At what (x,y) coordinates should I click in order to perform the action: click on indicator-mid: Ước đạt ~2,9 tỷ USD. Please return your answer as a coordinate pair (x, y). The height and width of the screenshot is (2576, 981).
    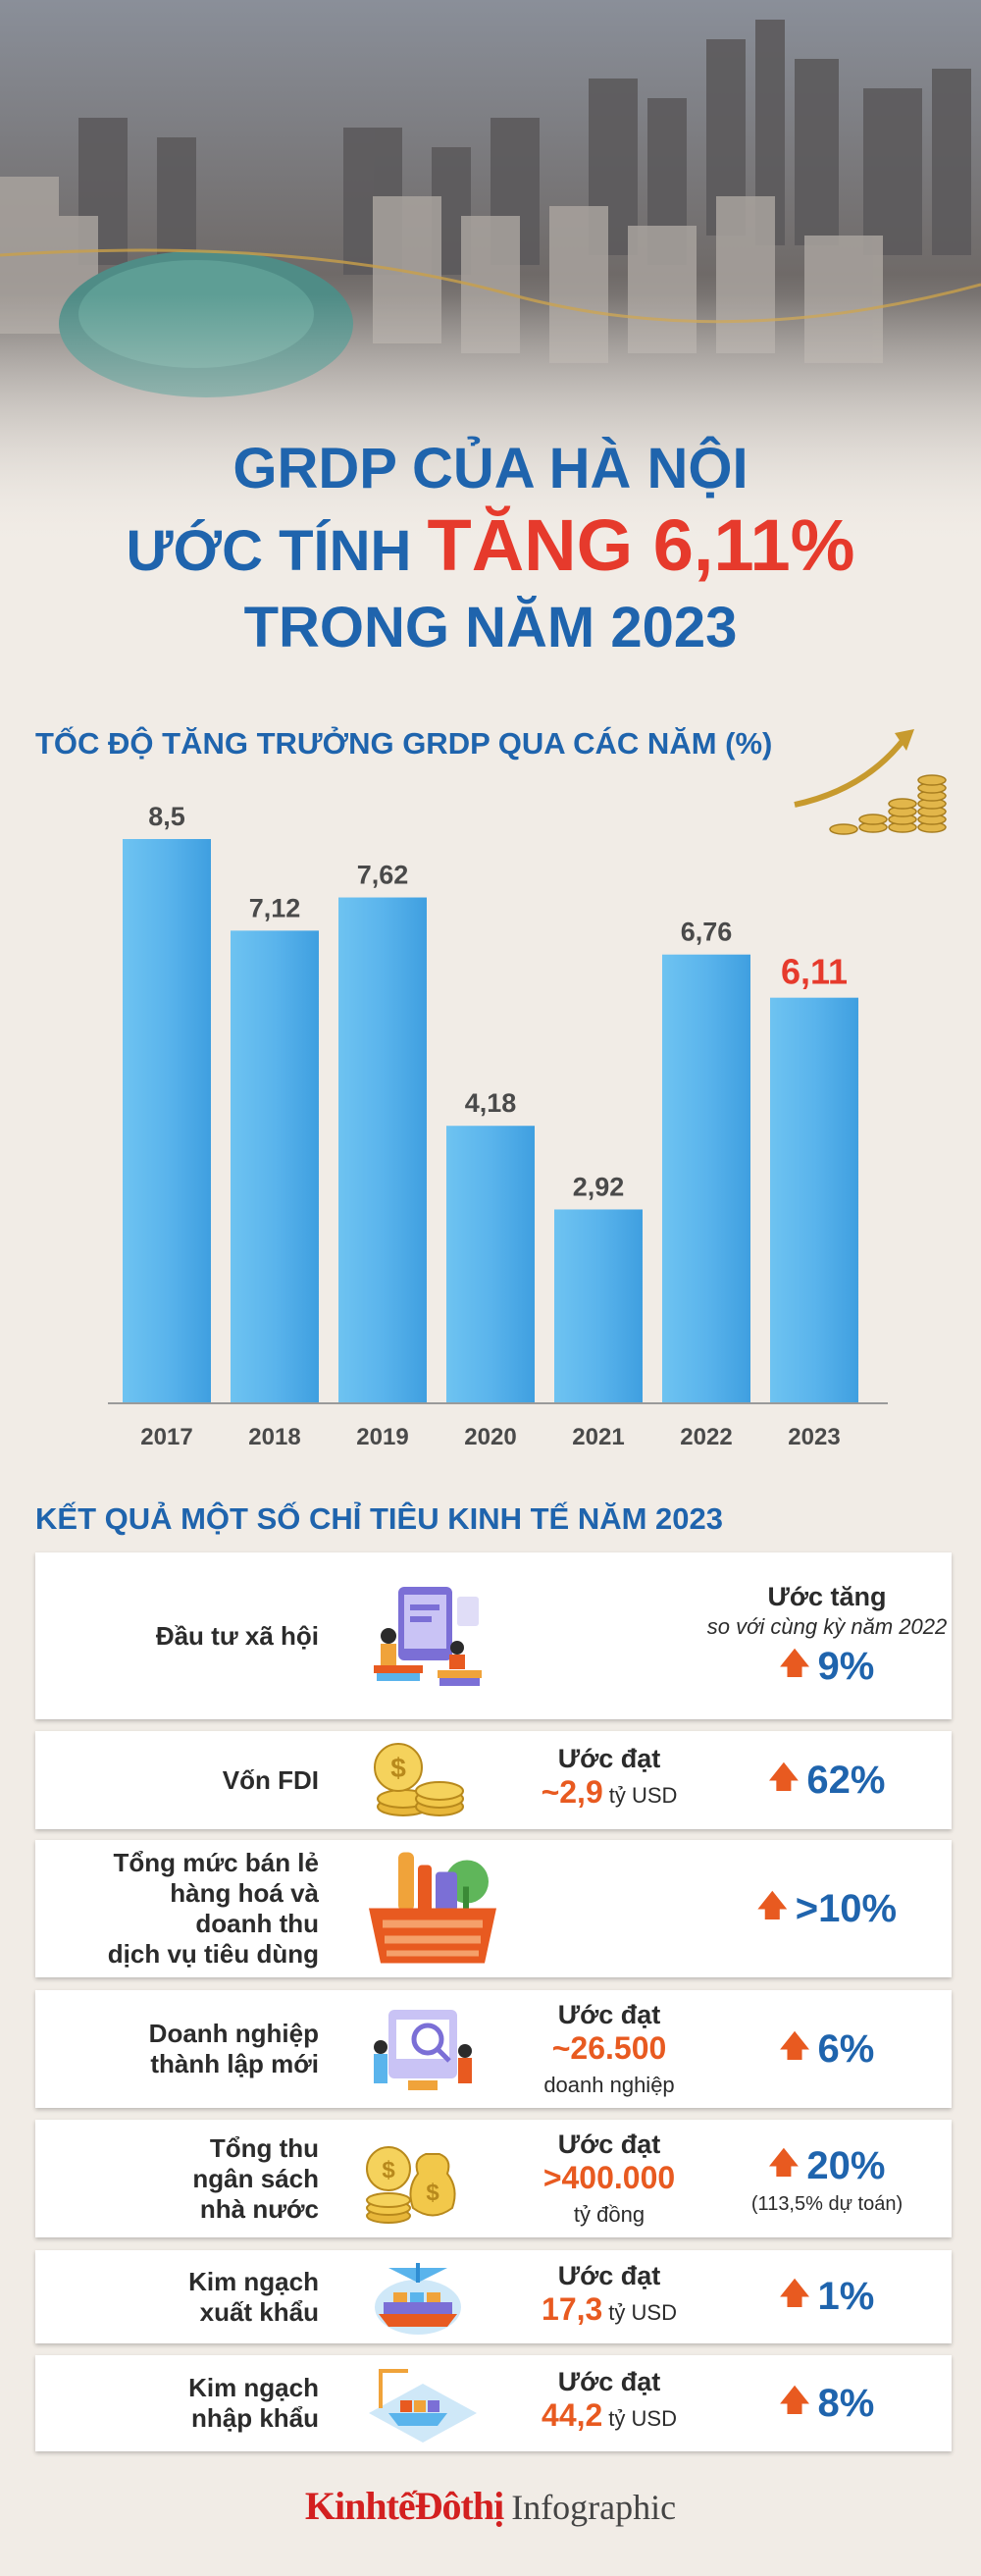
    Looking at the image, I should click on (609, 1780).